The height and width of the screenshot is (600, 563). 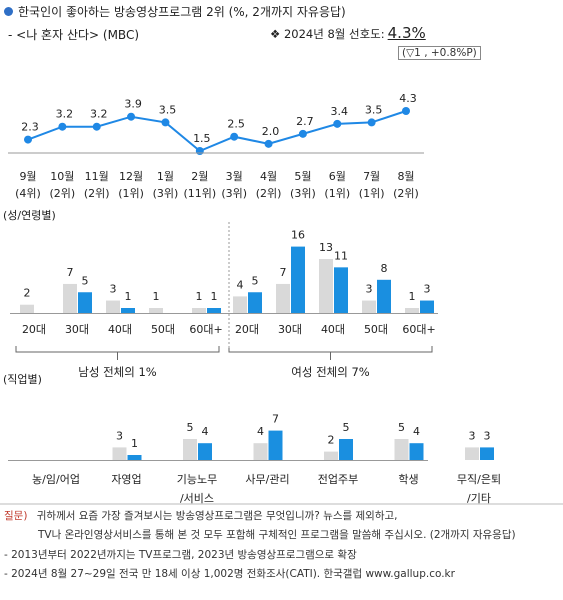 I want to click on group-bracket, so click(x=330, y=349).